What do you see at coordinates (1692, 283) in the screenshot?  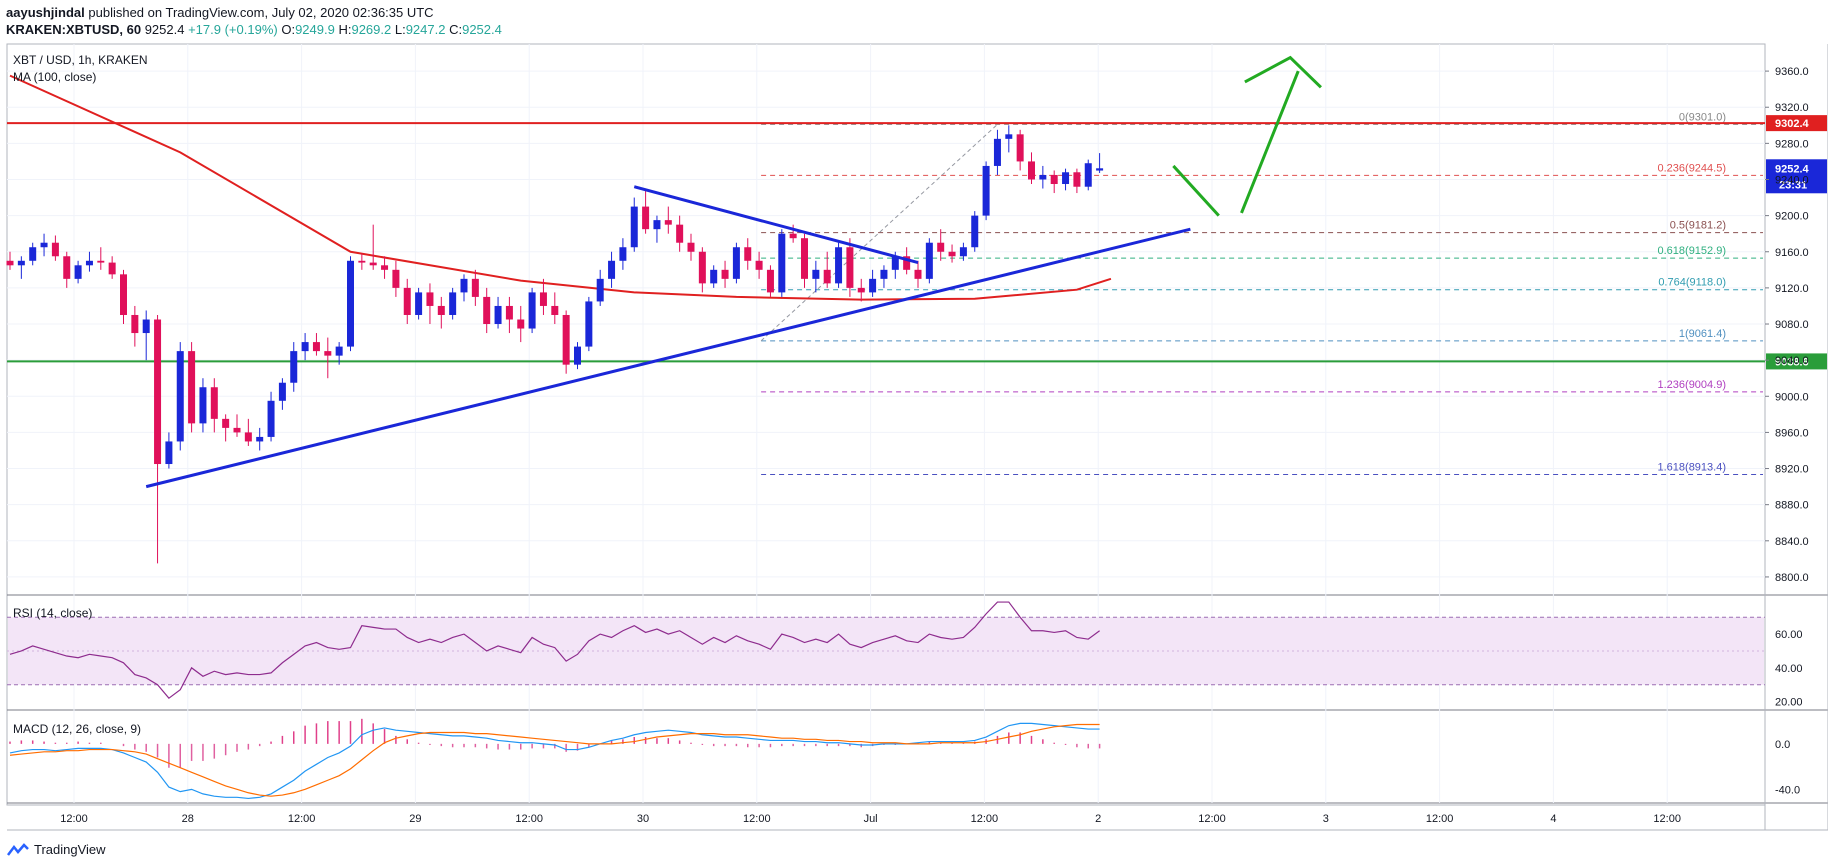 I see `fib-level-label: 0.764(9118.0)` at bounding box center [1692, 283].